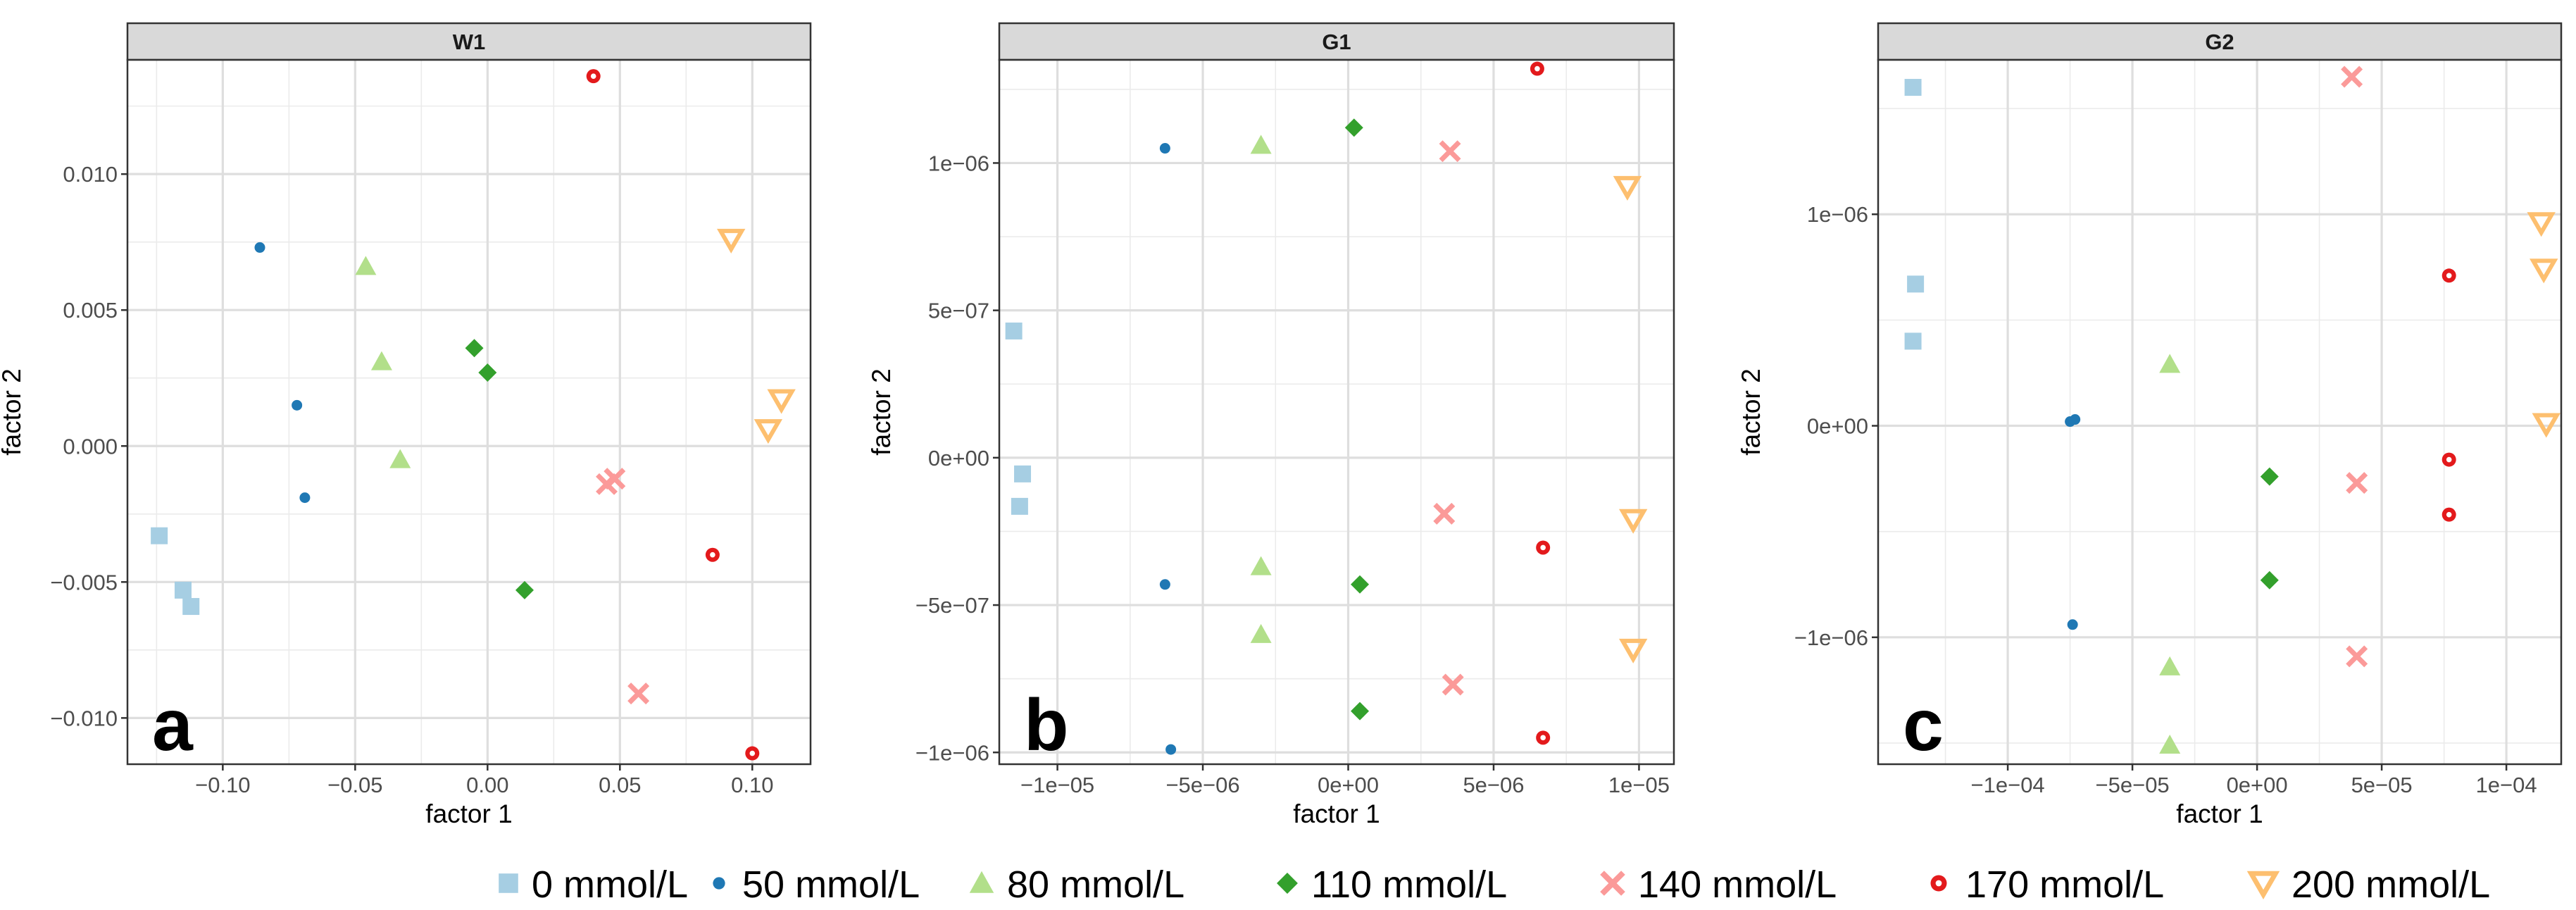 The height and width of the screenshot is (910, 2576). Describe the element at coordinates (1095, 885) in the screenshot. I see `legend-label: 80 mmol/L` at that location.